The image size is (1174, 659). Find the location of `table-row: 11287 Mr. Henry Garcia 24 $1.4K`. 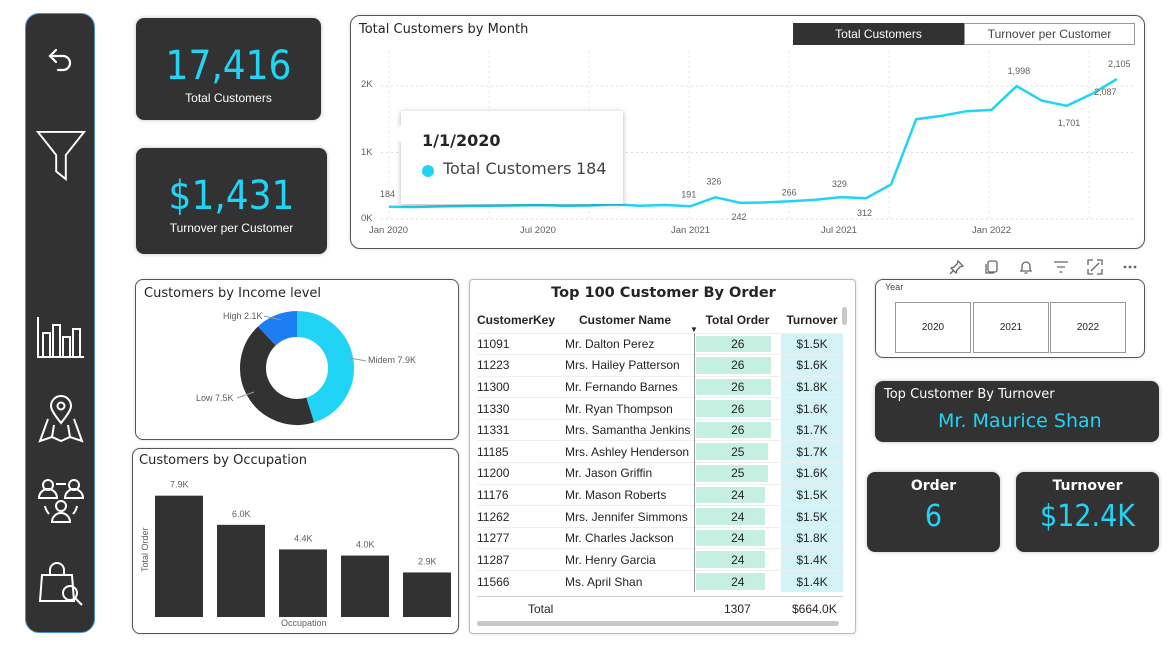

table-row: 11287 Mr. Henry Garcia 24 $1.4K is located at coordinates (660, 559).